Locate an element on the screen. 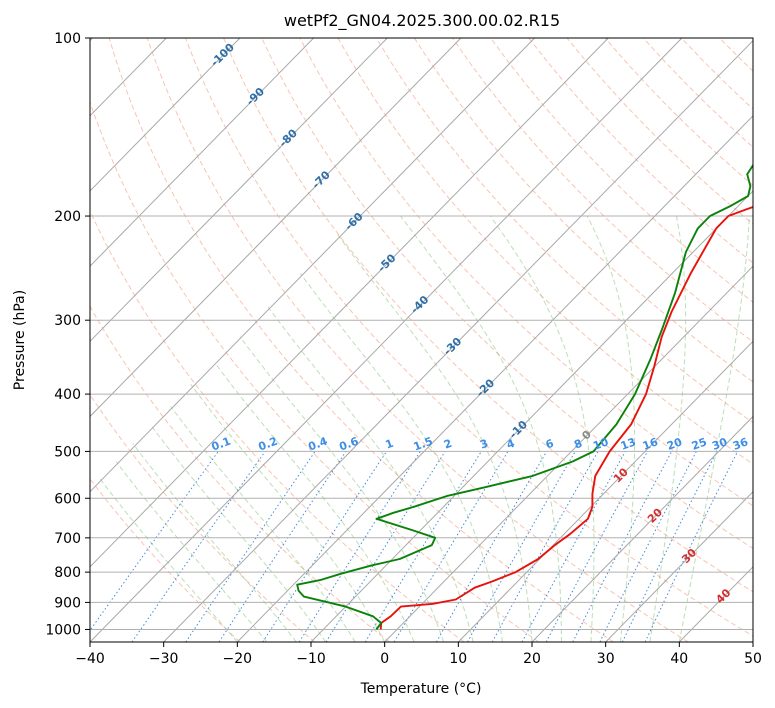 This screenshot has height=708, width=775. mixing-ratio-label: 0.6 is located at coordinates (348, 444).